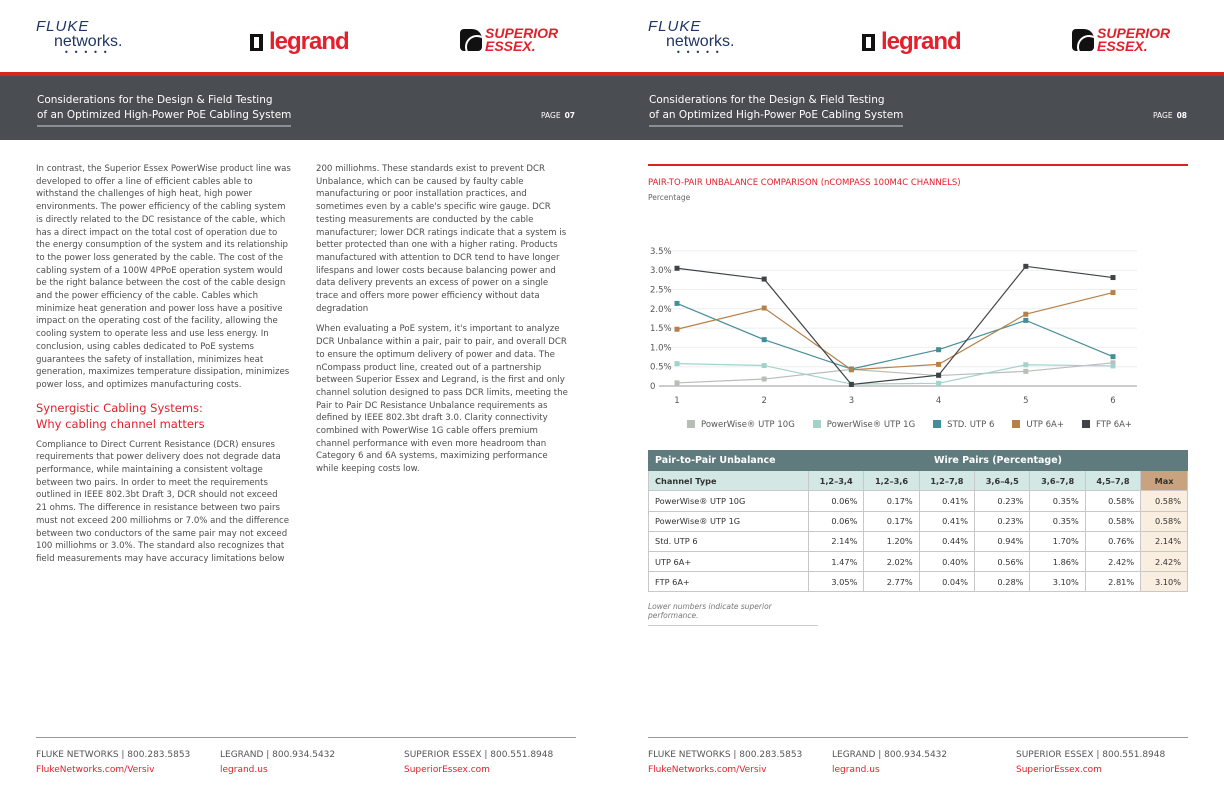 The width and height of the screenshot is (1224, 792). I want to click on x-tick-label: 5, so click(1025, 401).